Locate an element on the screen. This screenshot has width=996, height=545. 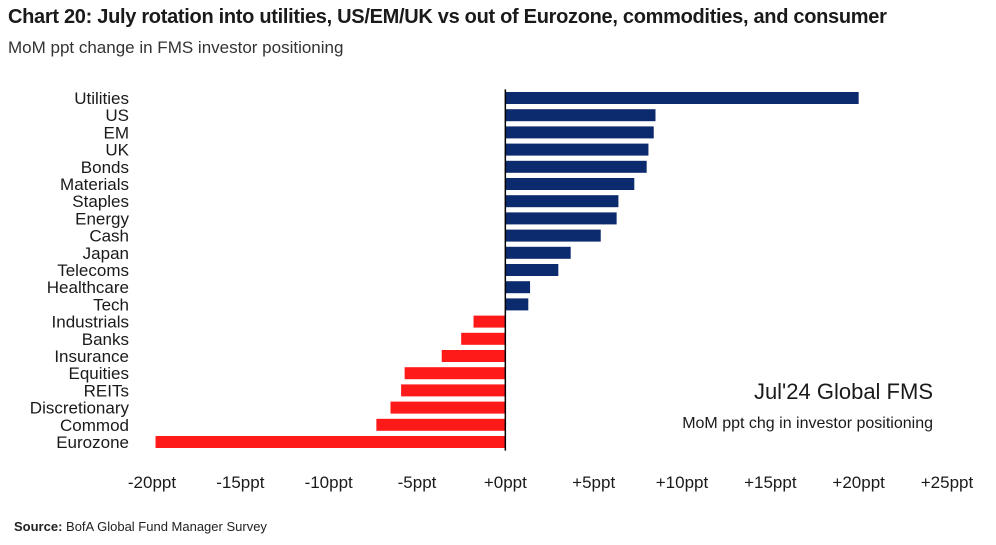
bar-em is located at coordinates (579, 132).